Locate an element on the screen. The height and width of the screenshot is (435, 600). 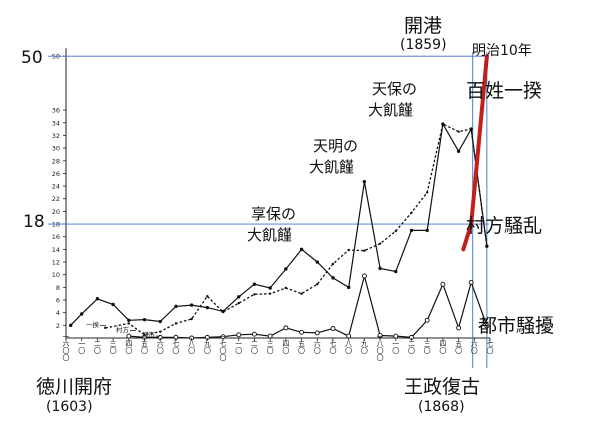
y-tick-label: 12 is located at coordinates (56, 263).